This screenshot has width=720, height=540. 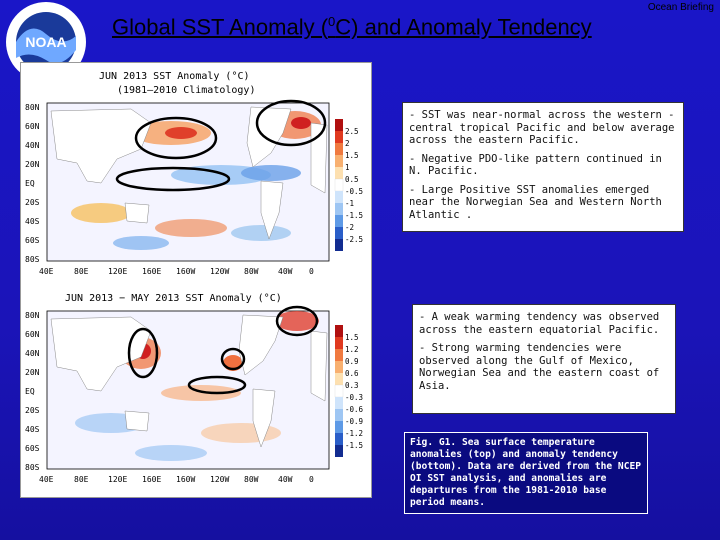 What do you see at coordinates (32, 334) in the screenshot?
I see `bottom-lat-label: 60N` at bounding box center [32, 334].